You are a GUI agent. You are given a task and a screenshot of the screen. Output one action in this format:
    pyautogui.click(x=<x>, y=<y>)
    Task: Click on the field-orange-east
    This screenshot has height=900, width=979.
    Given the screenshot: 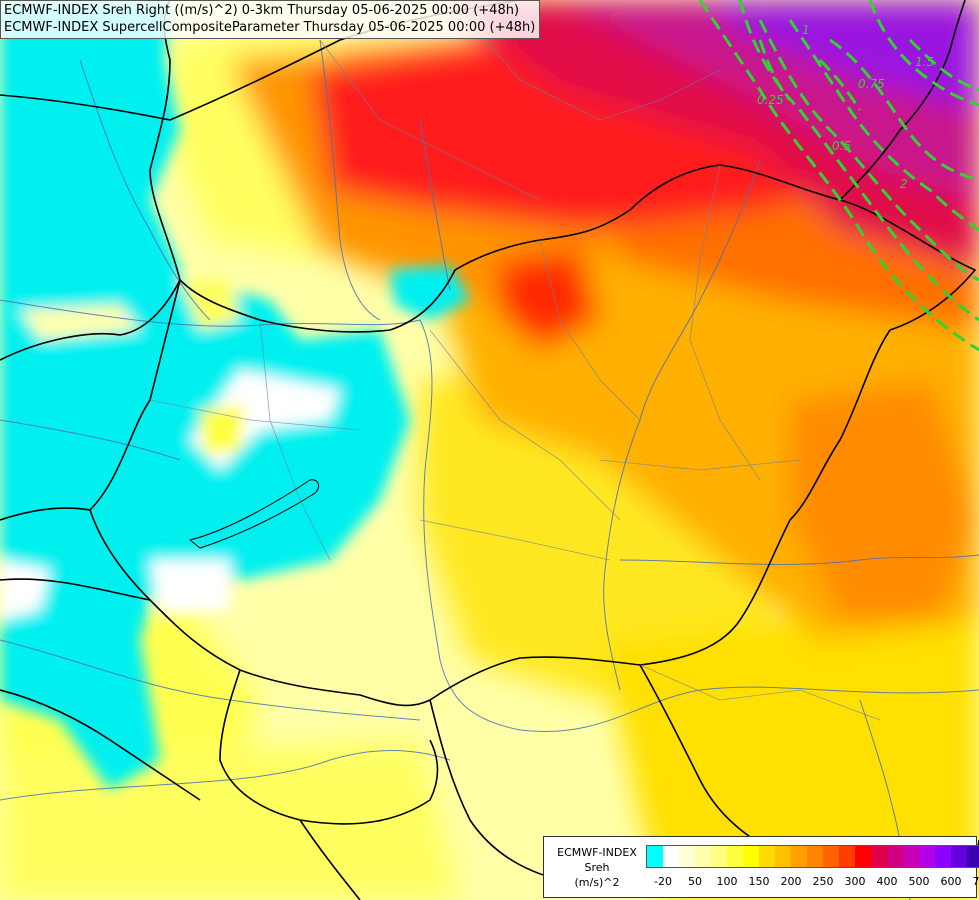 What is the action you would take?
    pyautogui.click(x=884, y=500)
    